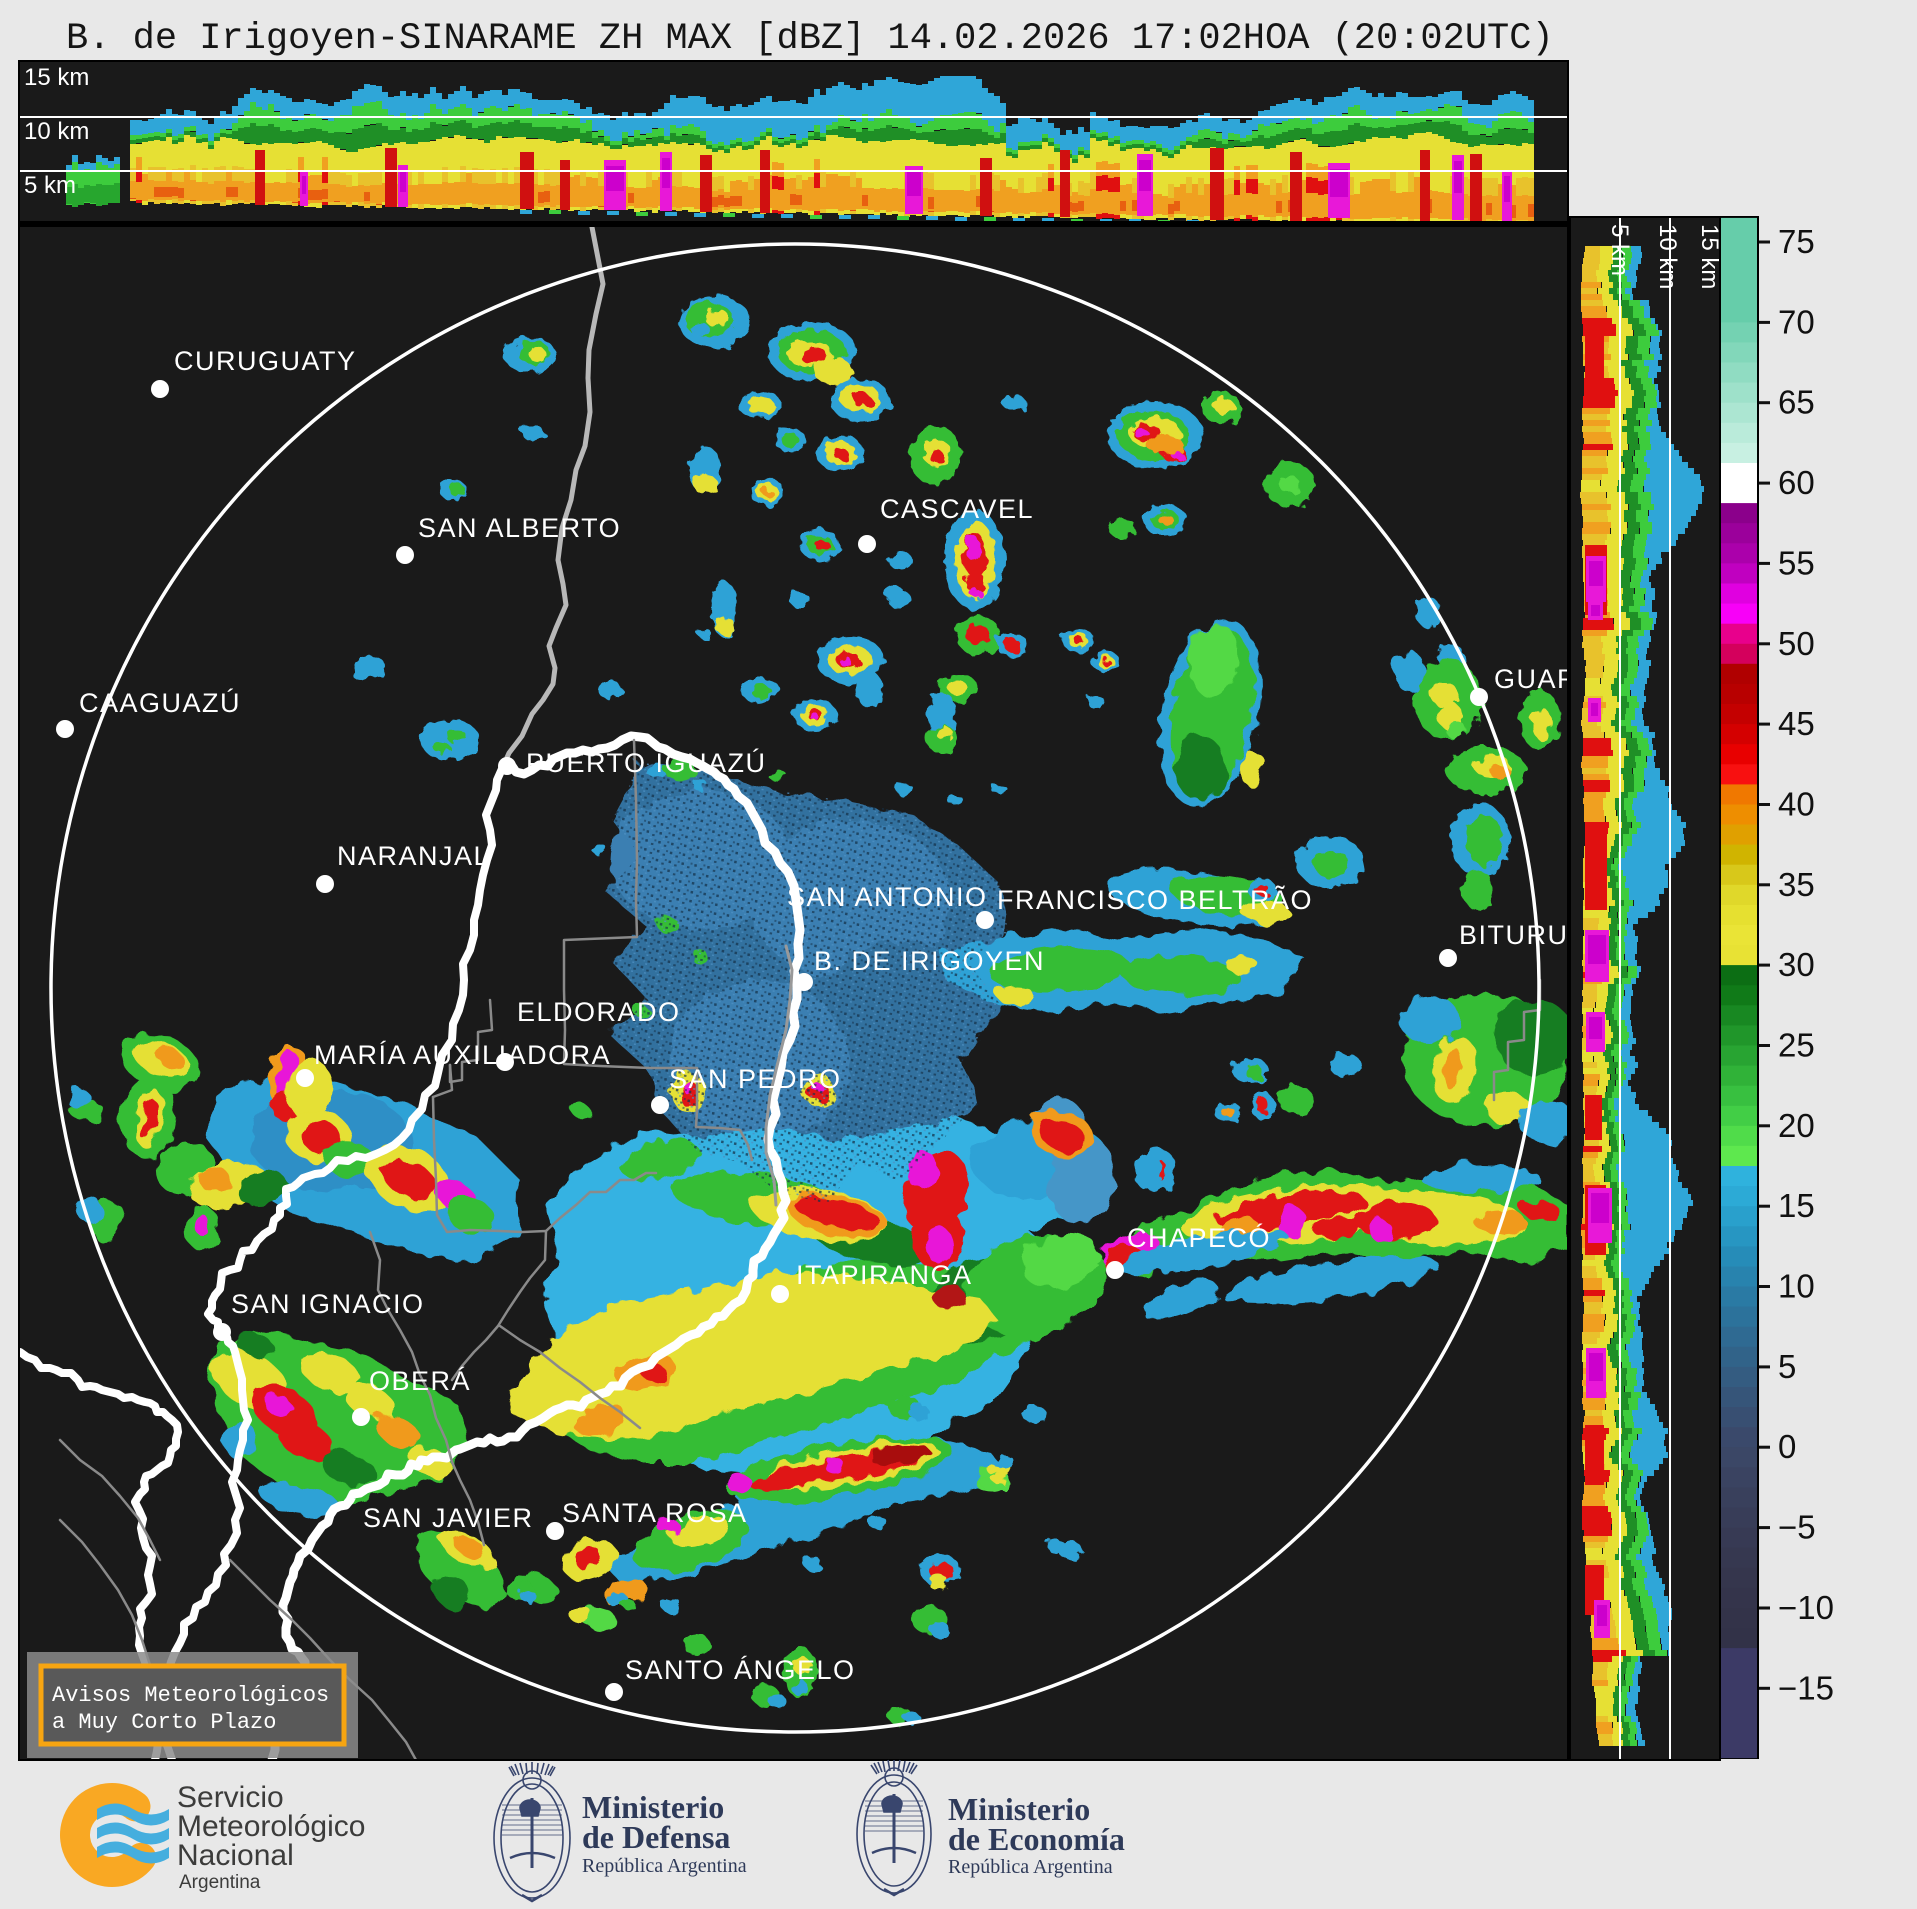  I want to click on svg-text: SAN IGNACIO, so click(328, 1304).